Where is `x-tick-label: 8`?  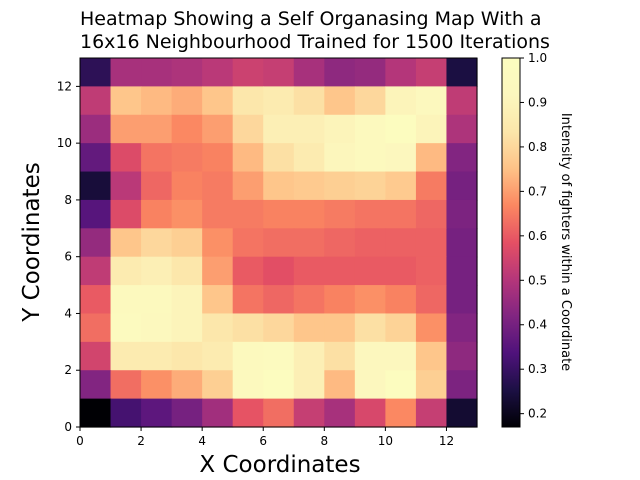
x-tick-label: 8 is located at coordinates (324, 441).